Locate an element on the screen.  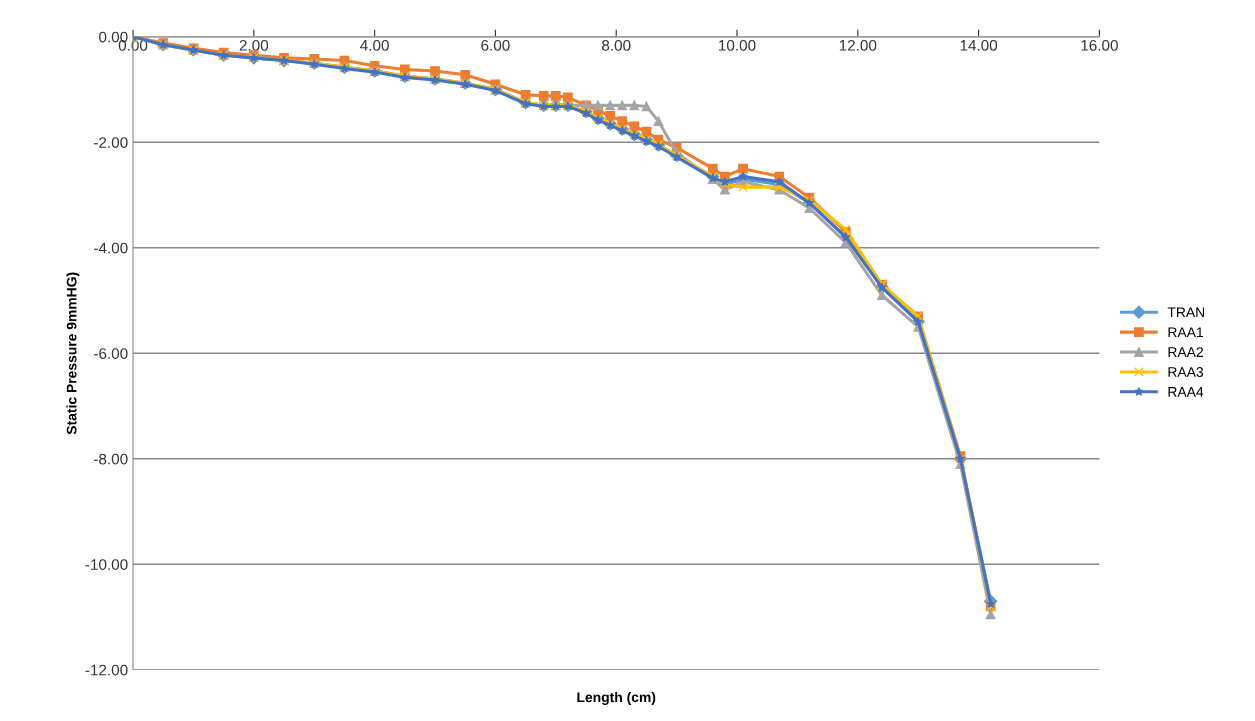
x-tick-label: 12.00 is located at coordinates (858, 45).